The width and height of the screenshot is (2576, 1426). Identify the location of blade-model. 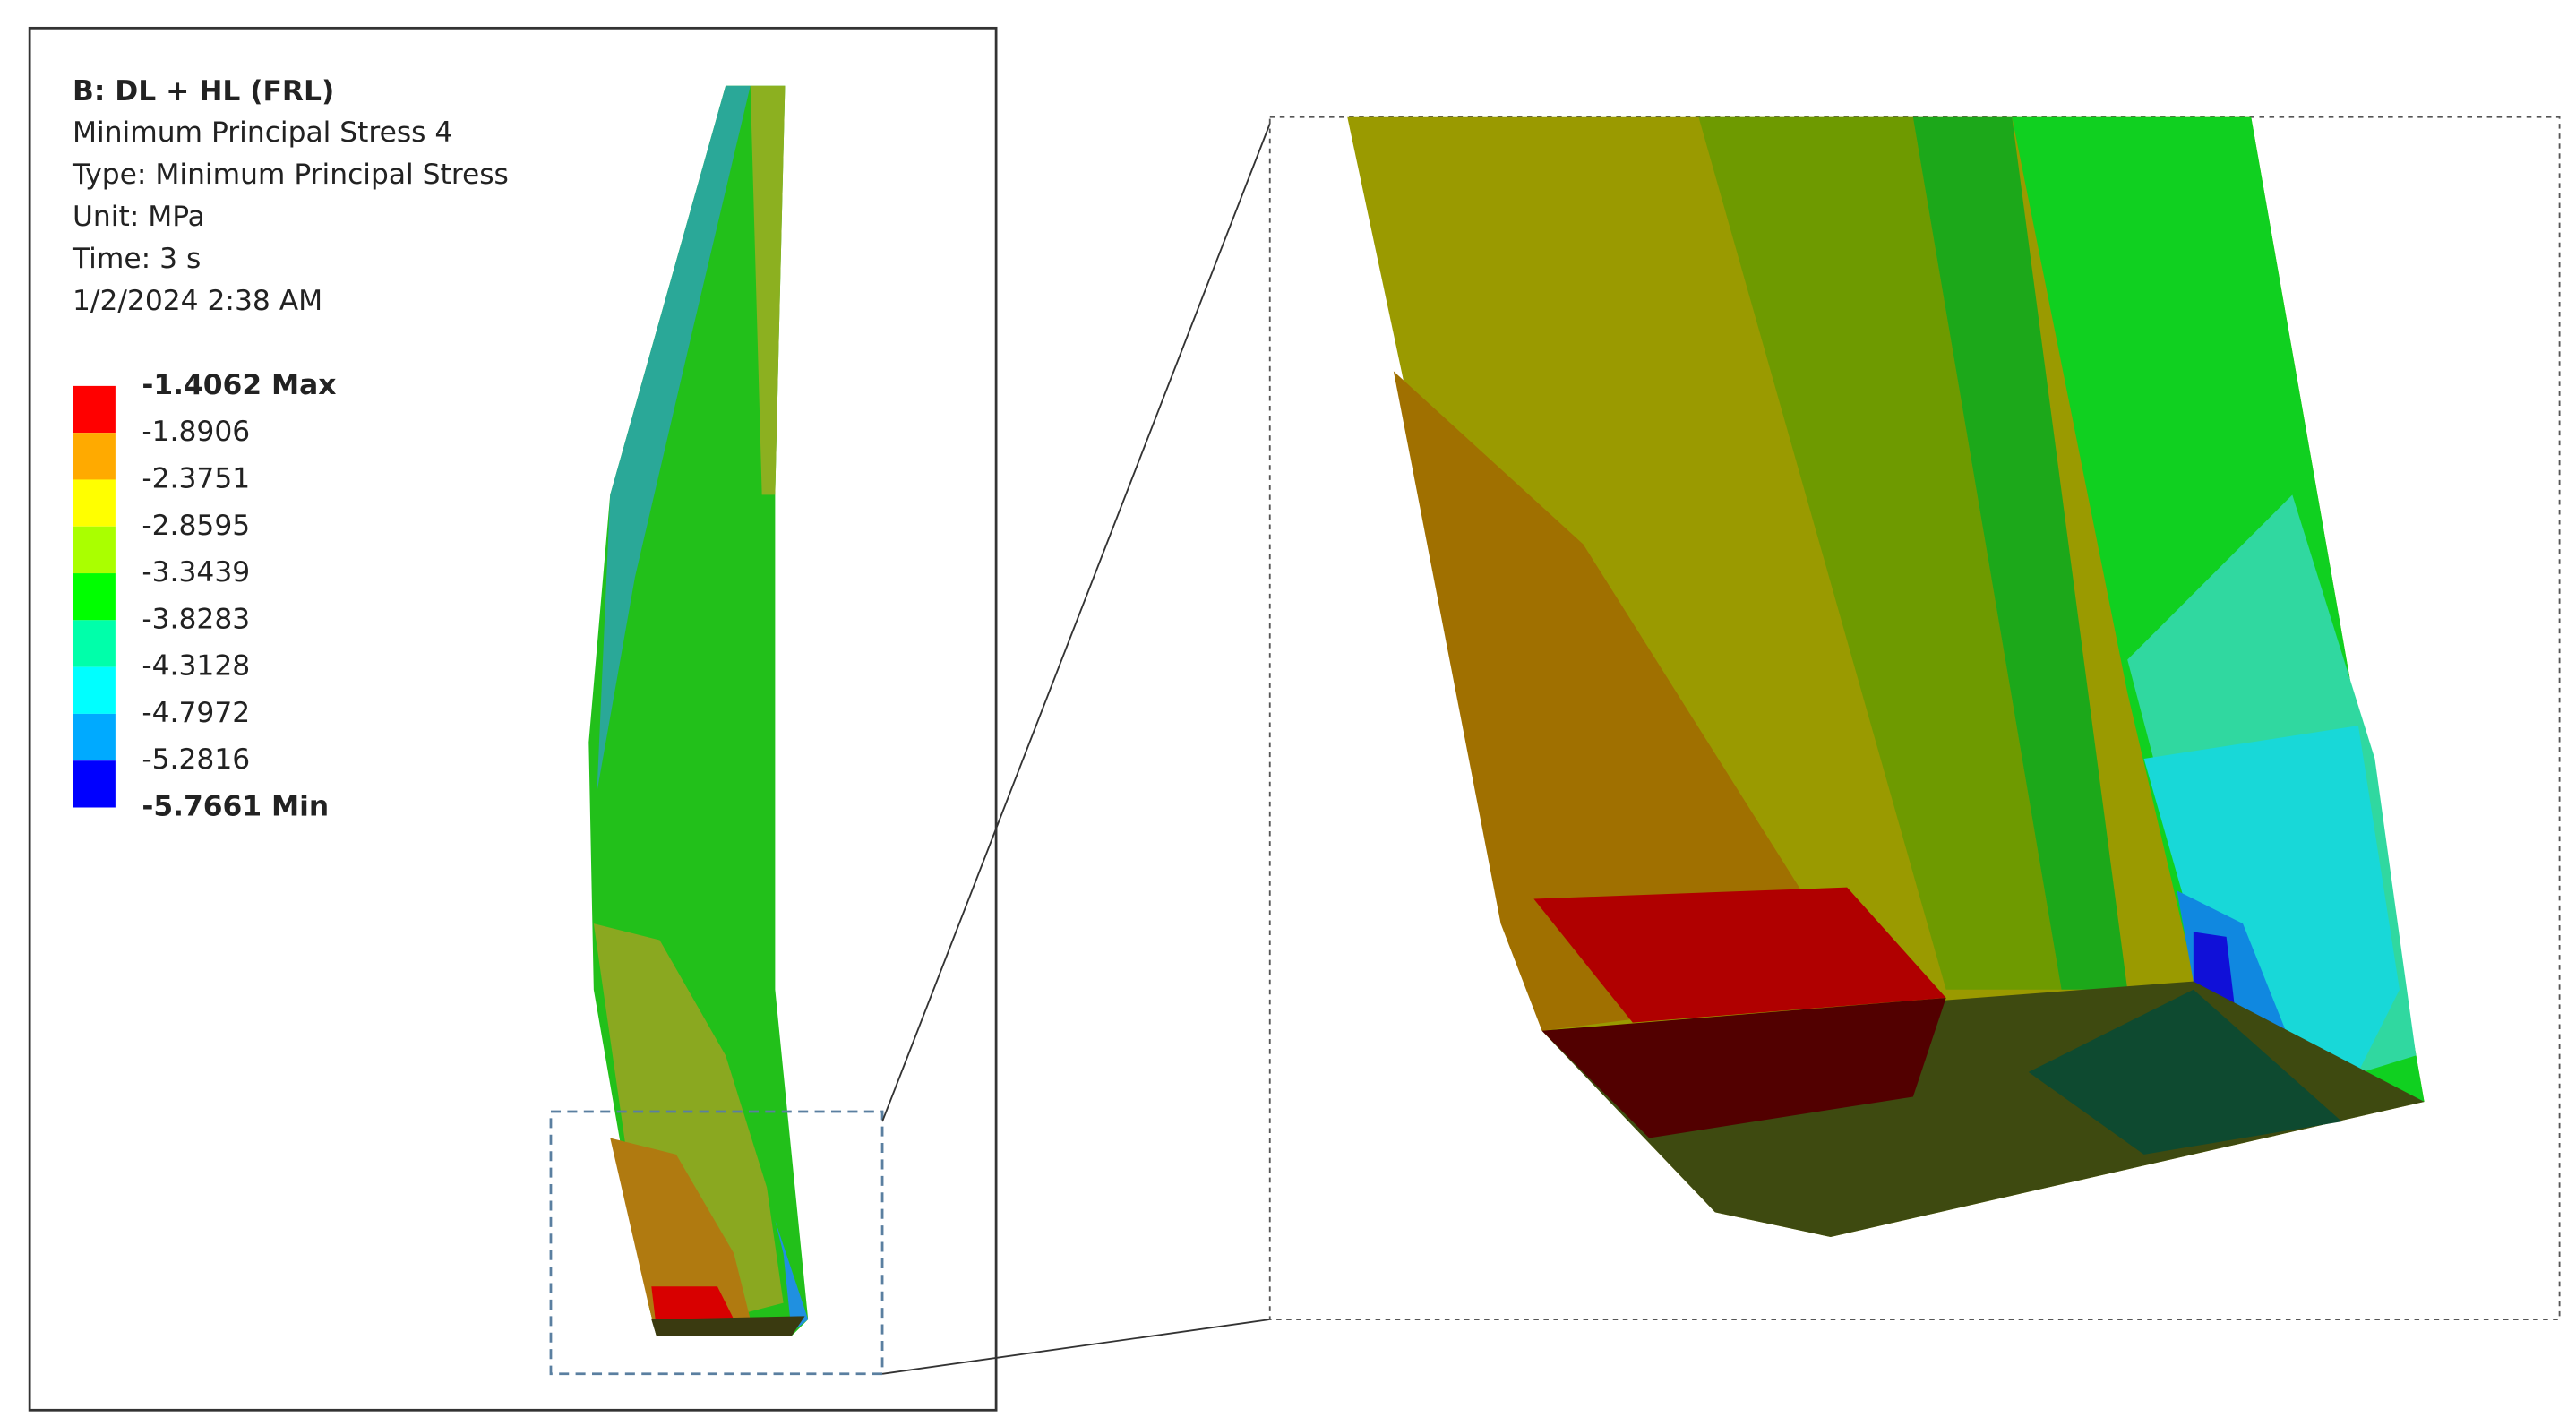
(698, 710).